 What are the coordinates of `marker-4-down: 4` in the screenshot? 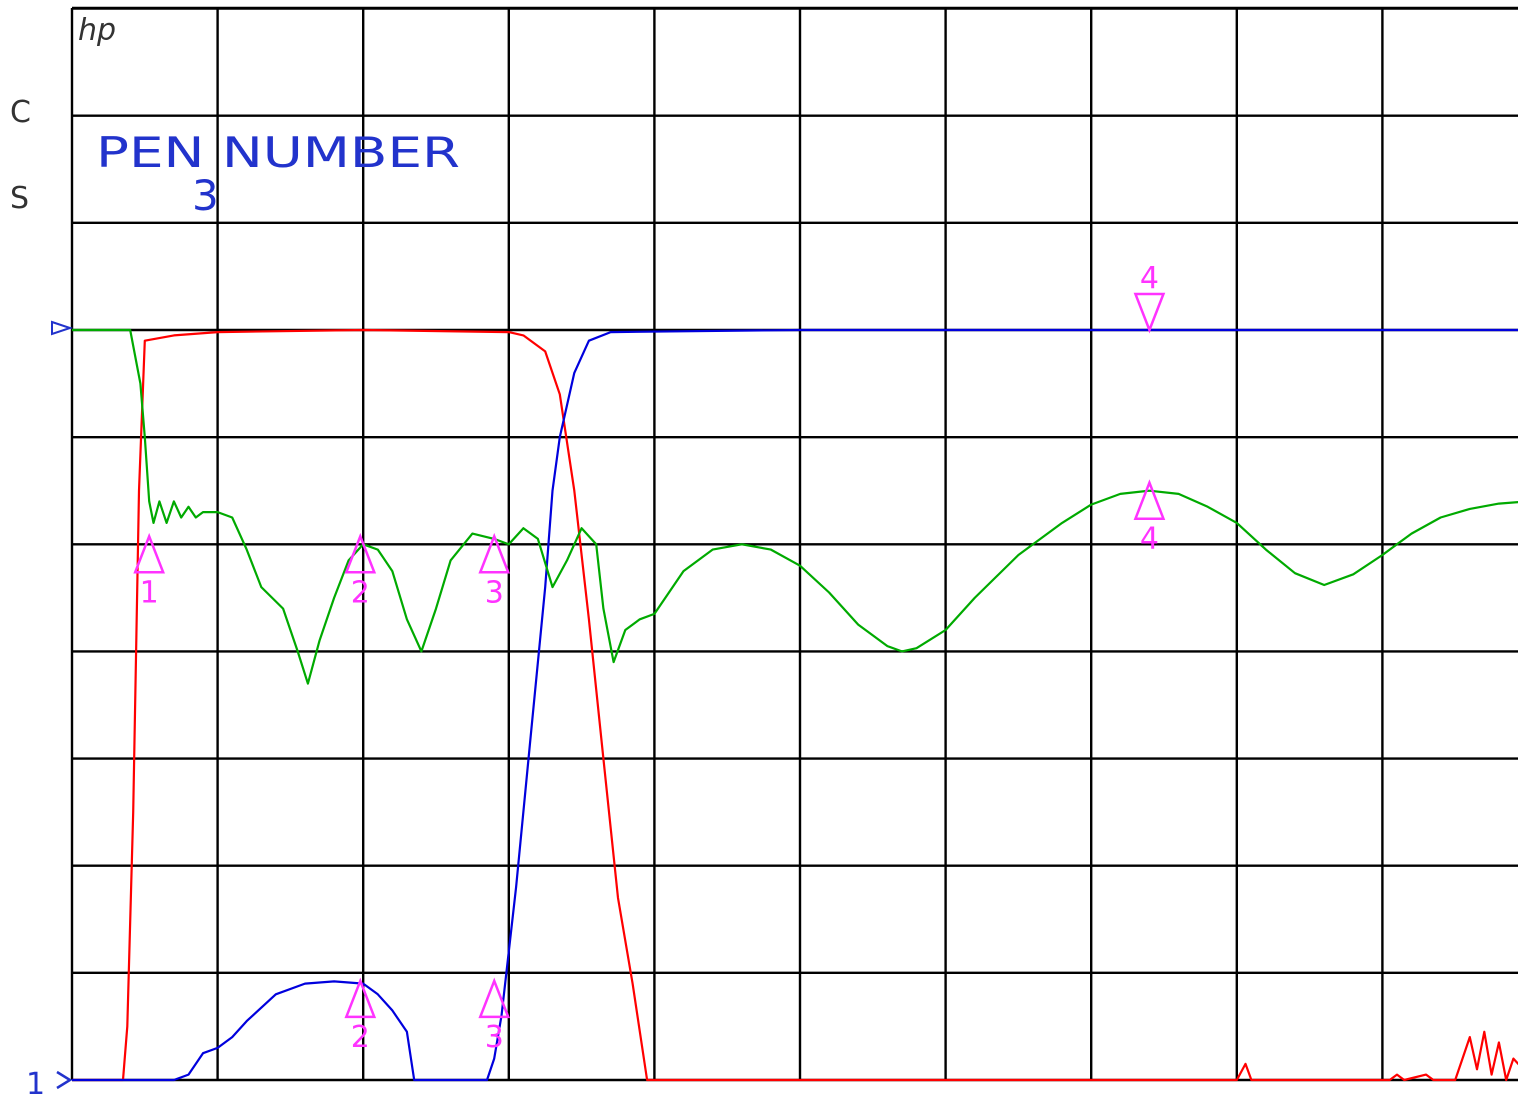 It's located at (1149, 297).